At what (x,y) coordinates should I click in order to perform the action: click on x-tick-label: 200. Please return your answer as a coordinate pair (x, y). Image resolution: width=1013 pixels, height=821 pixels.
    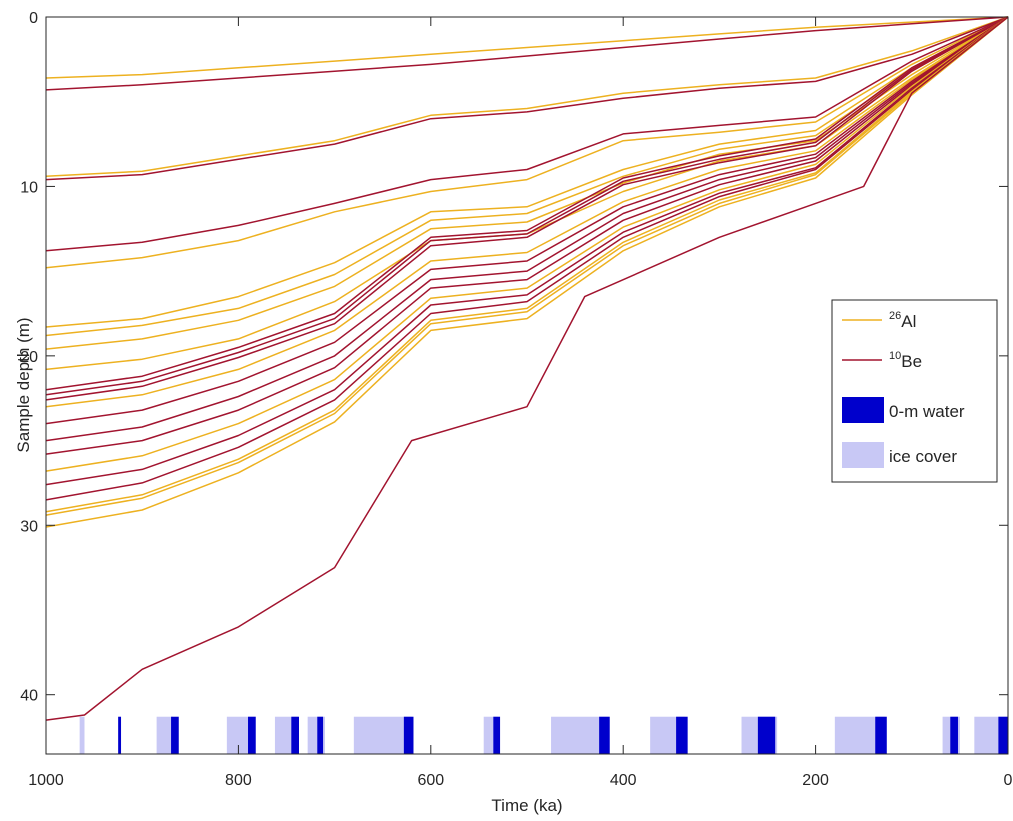
    Looking at the image, I should click on (815, 780).